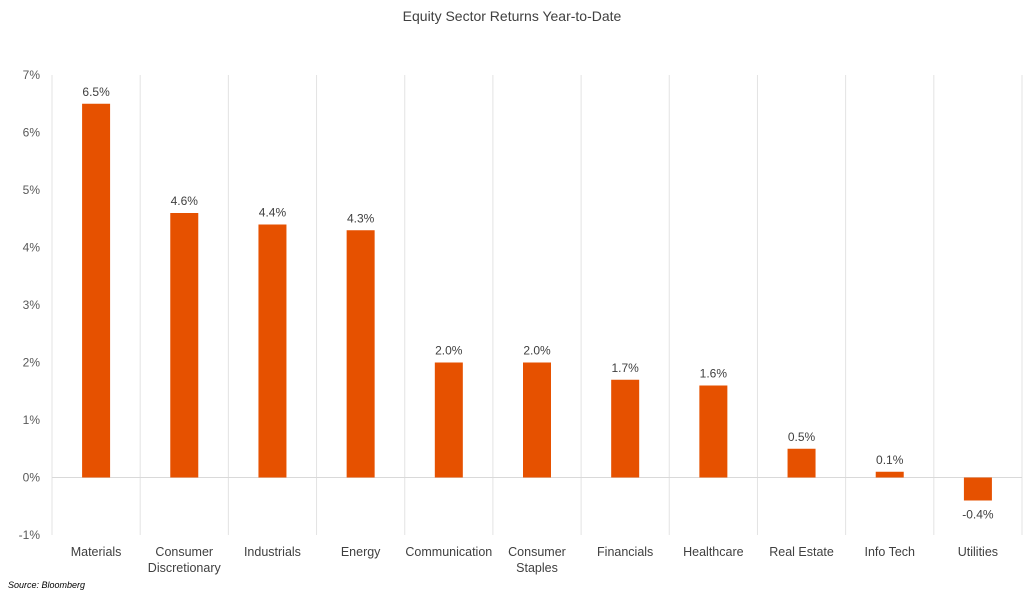 This screenshot has height=597, width=1024. Describe the element at coordinates (361, 218) in the screenshot. I see `data-label: 4.3%` at that location.